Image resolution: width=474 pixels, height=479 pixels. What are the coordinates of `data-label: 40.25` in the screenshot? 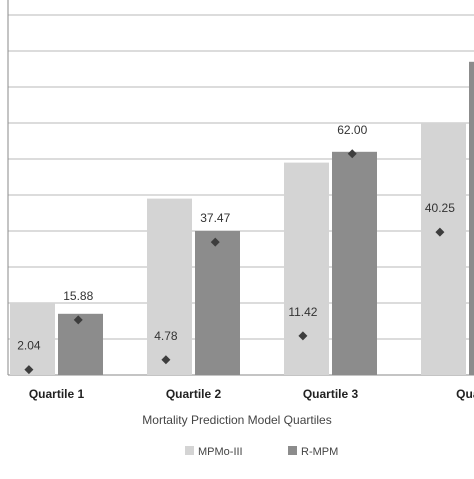 It's located at (440, 208).